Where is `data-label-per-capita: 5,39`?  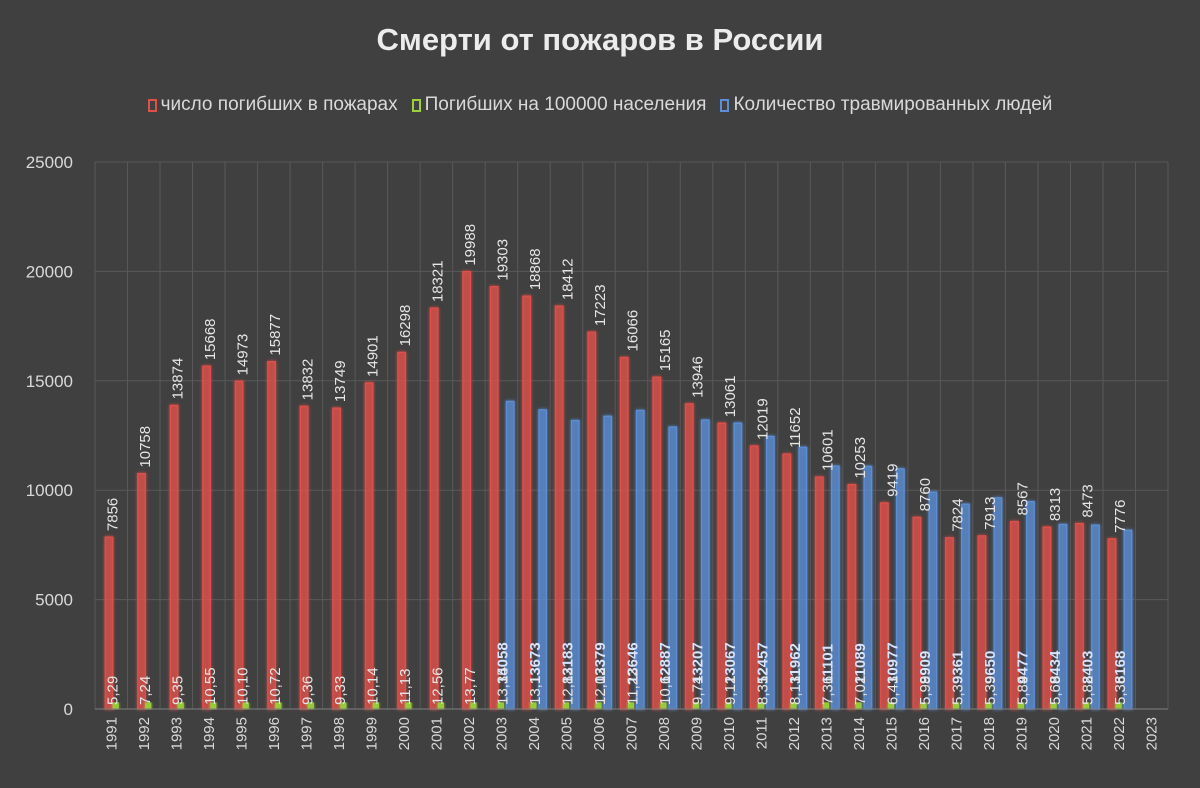 data-label-per-capita: 5,39 is located at coordinates (990, 690).